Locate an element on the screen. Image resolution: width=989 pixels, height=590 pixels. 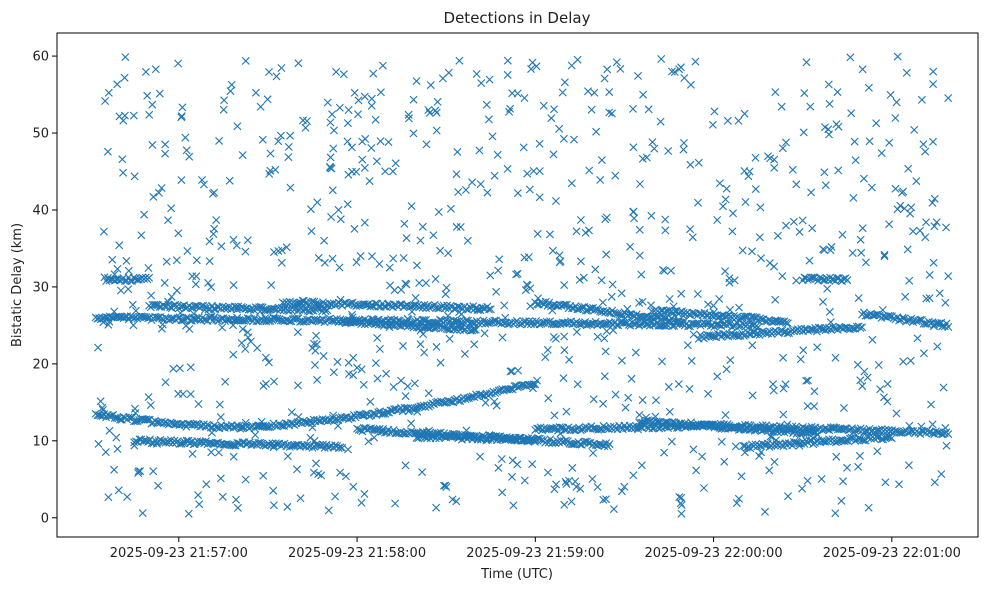
x-tick-label: 2025-09-23 21:58:00 is located at coordinates (357, 553).